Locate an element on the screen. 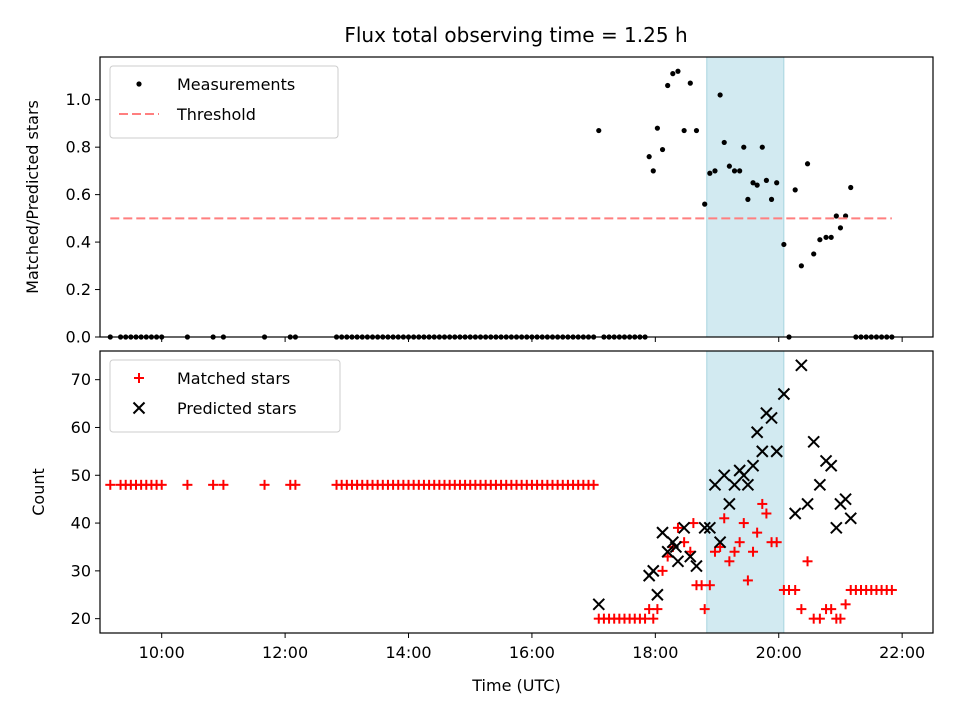  bot-series-predicted-stars-point-30-b is located at coordinates (801, 365).